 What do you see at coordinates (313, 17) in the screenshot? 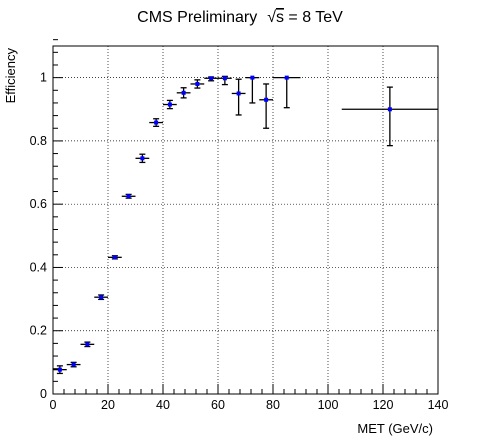
I see `title-energy: = 8 TeV` at bounding box center [313, 17].